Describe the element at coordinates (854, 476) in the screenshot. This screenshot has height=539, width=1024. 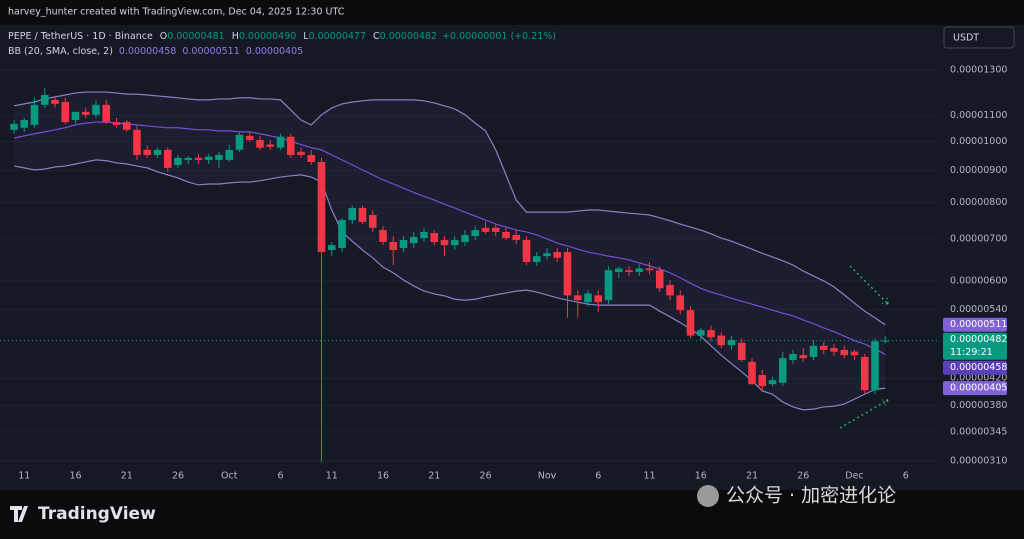
I see `x-tick-label: Dec` at that location.